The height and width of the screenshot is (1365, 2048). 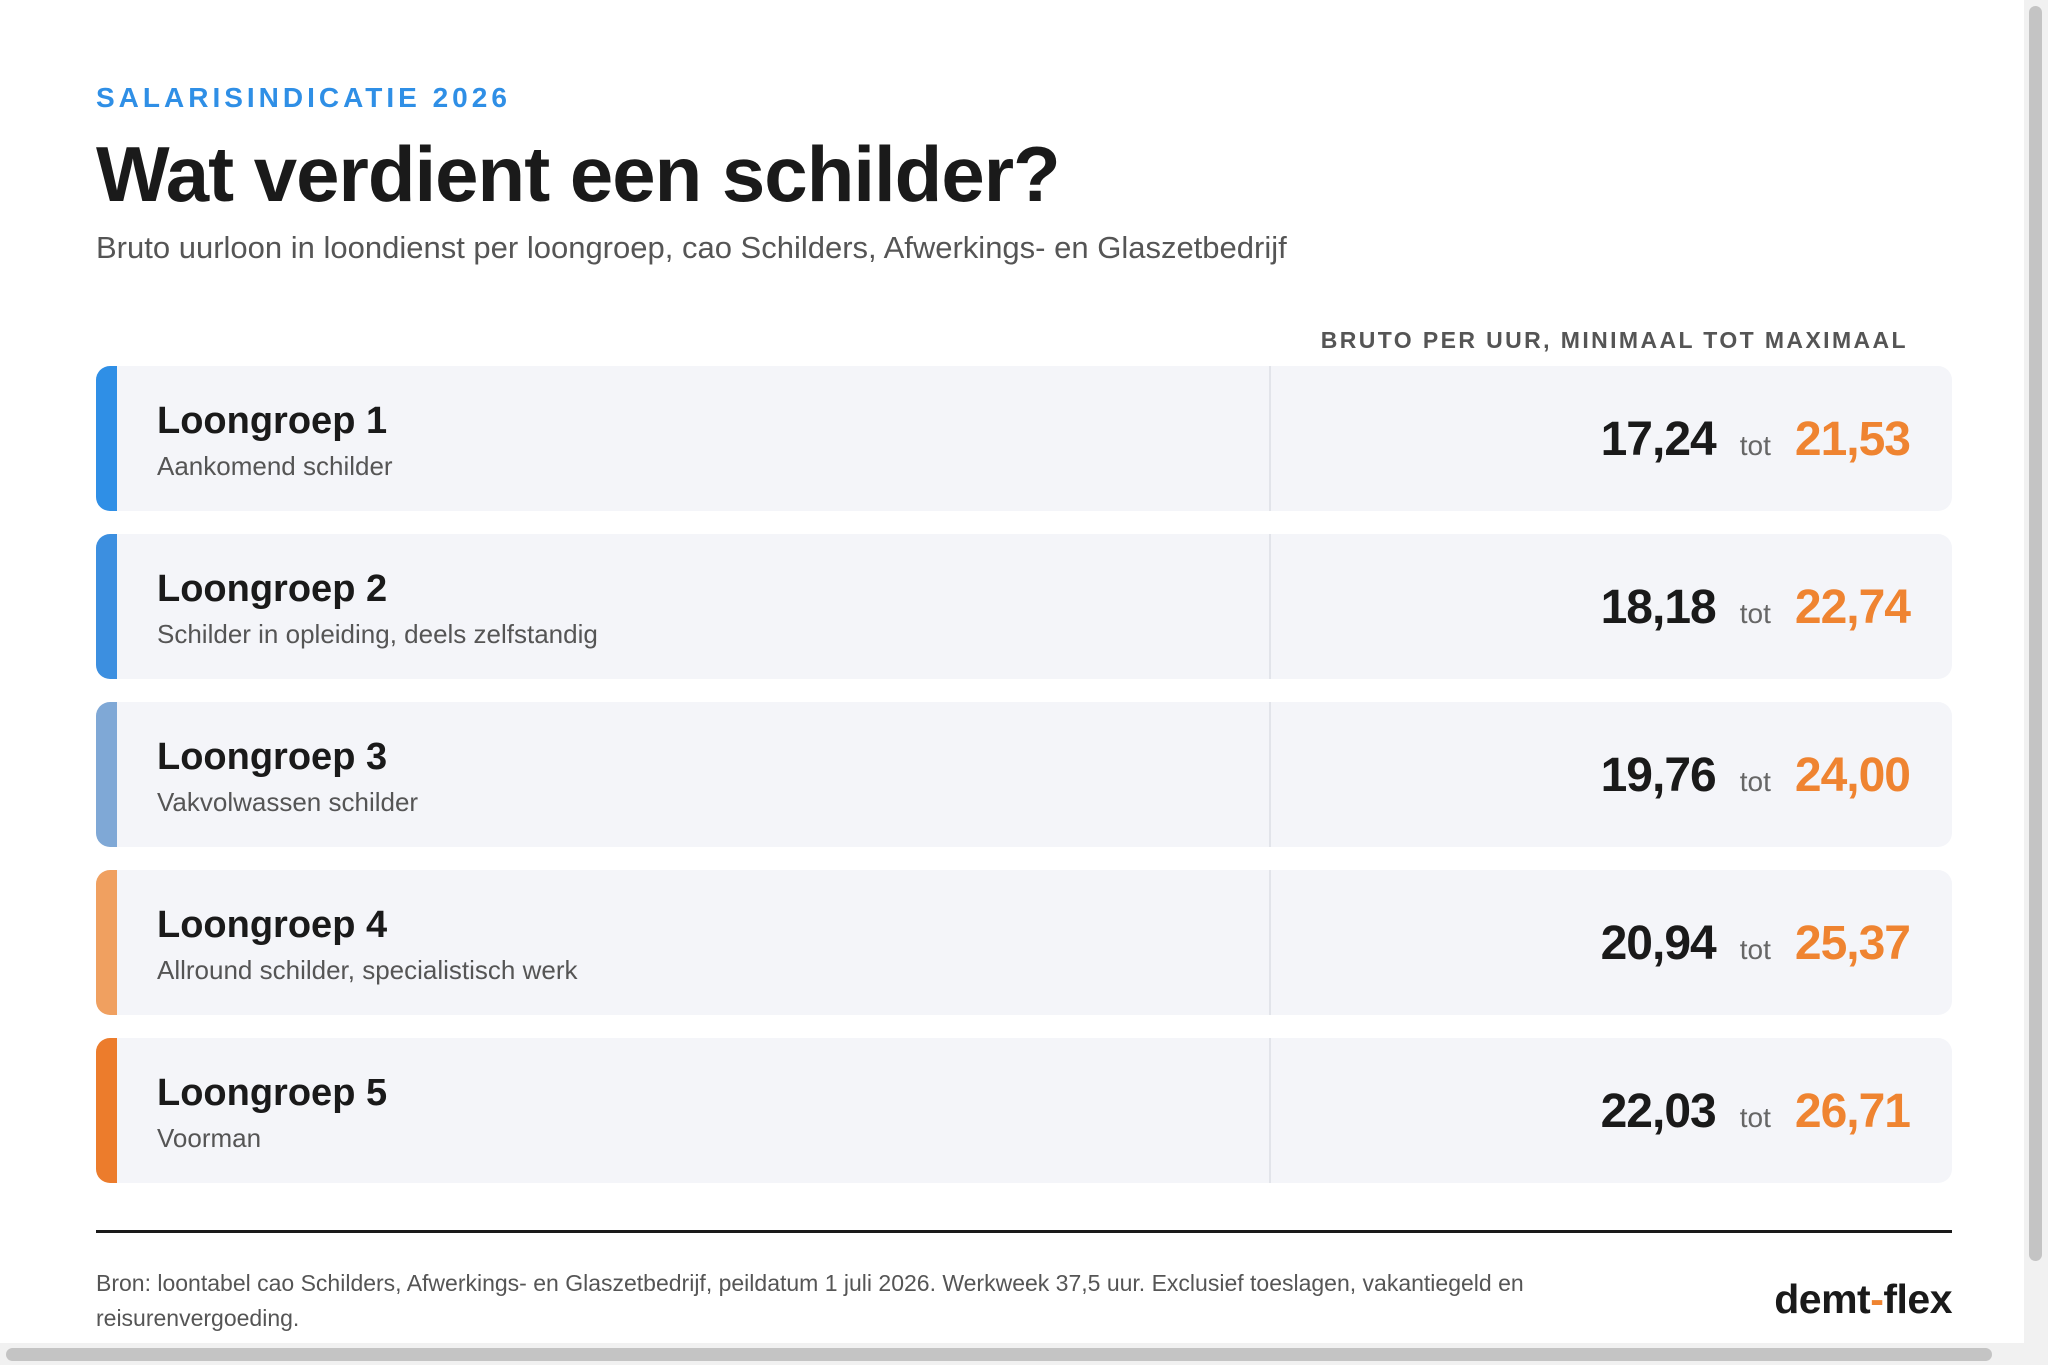 What do you see at coordinates (1877, 1299) in the screenshot?
I see `brand-logo-dash: -` at bounding box center [1877, 1299].